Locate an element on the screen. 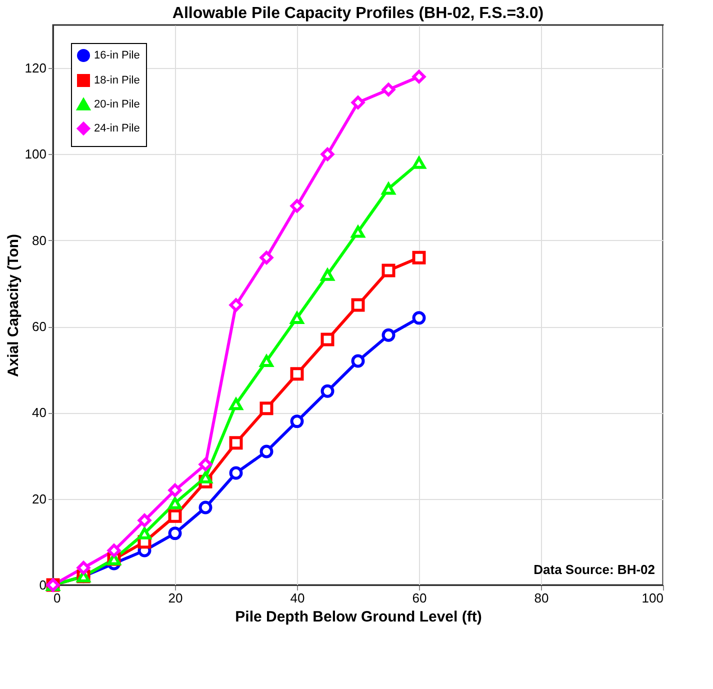  y-tick-label: 120 is located at coordinates (35, 68).